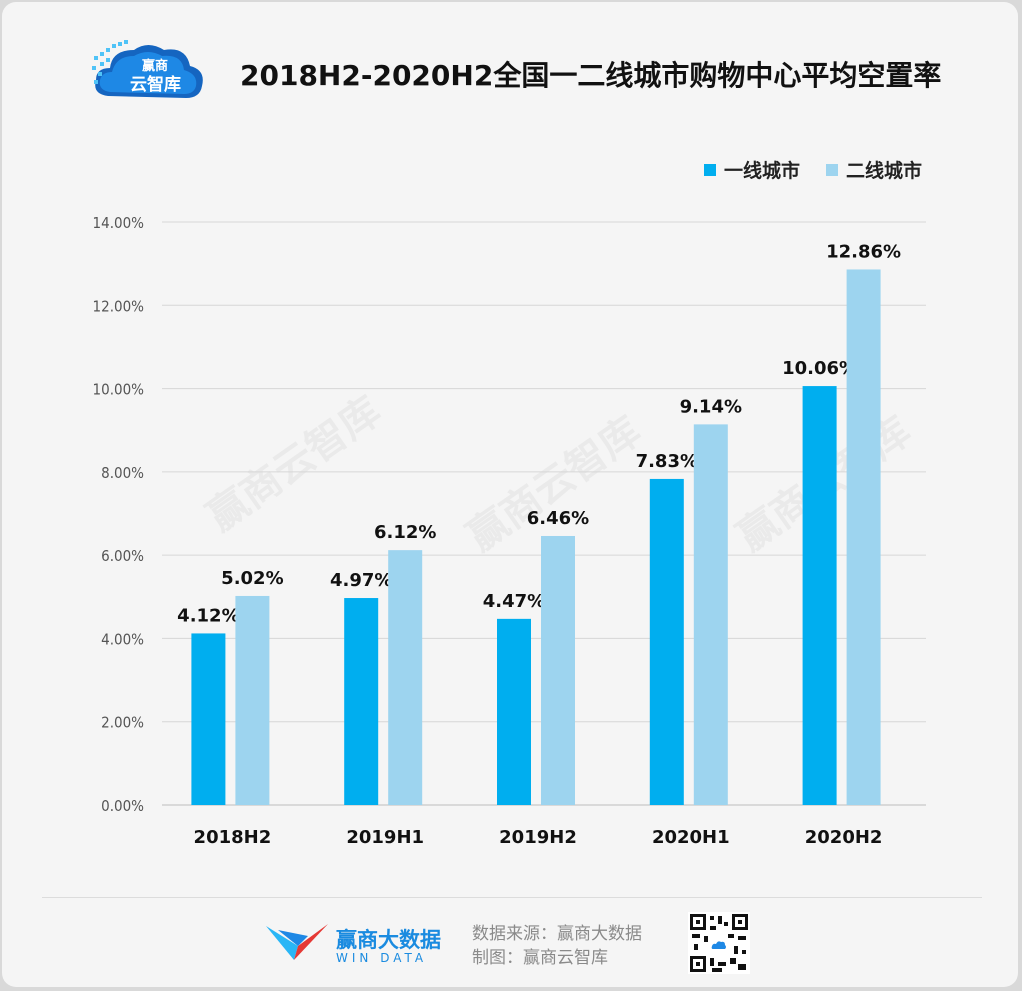 The image size is (1022, 991). I want to click on data-label: 9.14%, so click(711, 406).